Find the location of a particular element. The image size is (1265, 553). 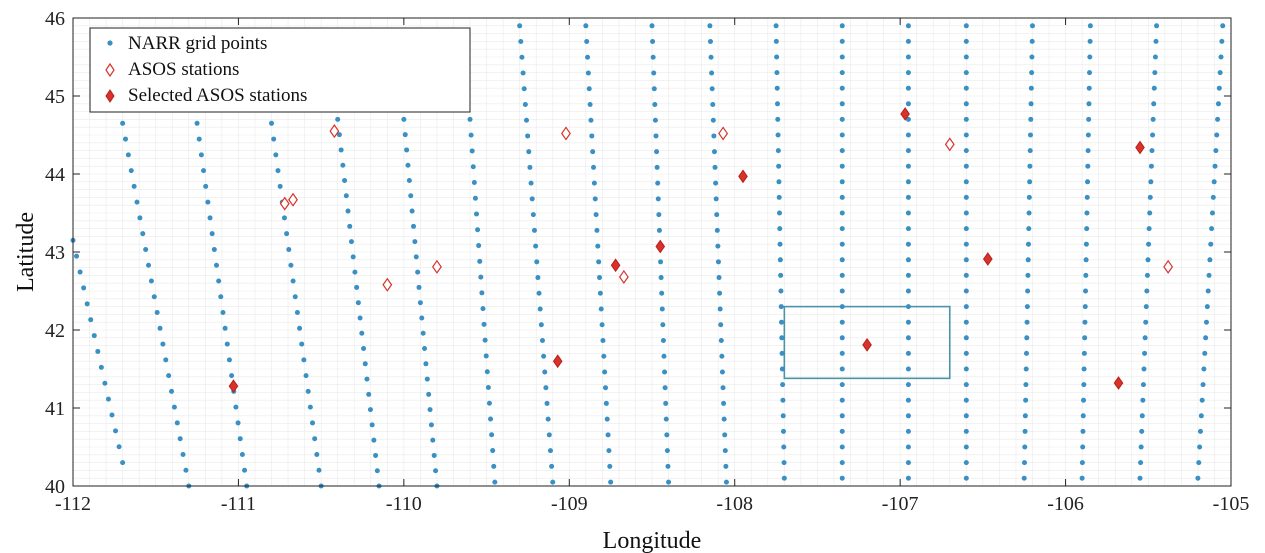

legend-label-narr-grid-points: NARR grid points is located at coordinates (197, 43).